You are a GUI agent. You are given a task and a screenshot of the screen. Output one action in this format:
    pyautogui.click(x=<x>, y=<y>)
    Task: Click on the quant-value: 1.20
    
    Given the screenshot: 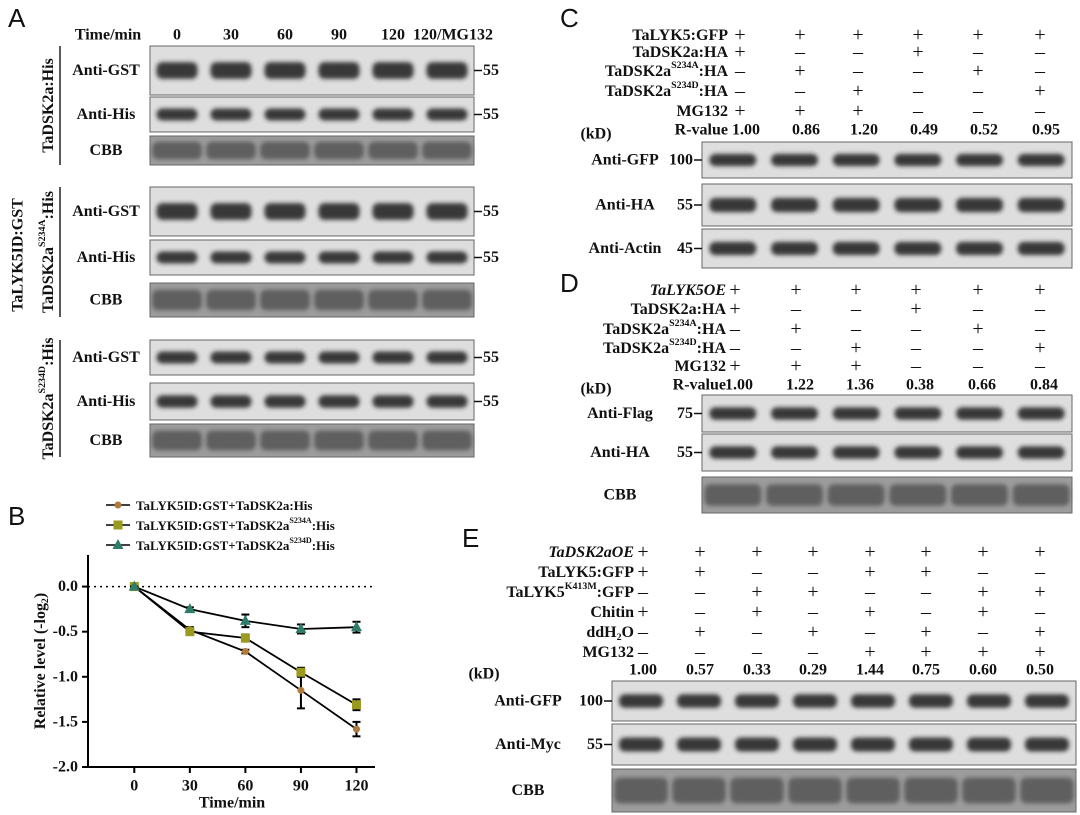 What is the action you would take?
    pyautogui.click(x=864, y=130)
    